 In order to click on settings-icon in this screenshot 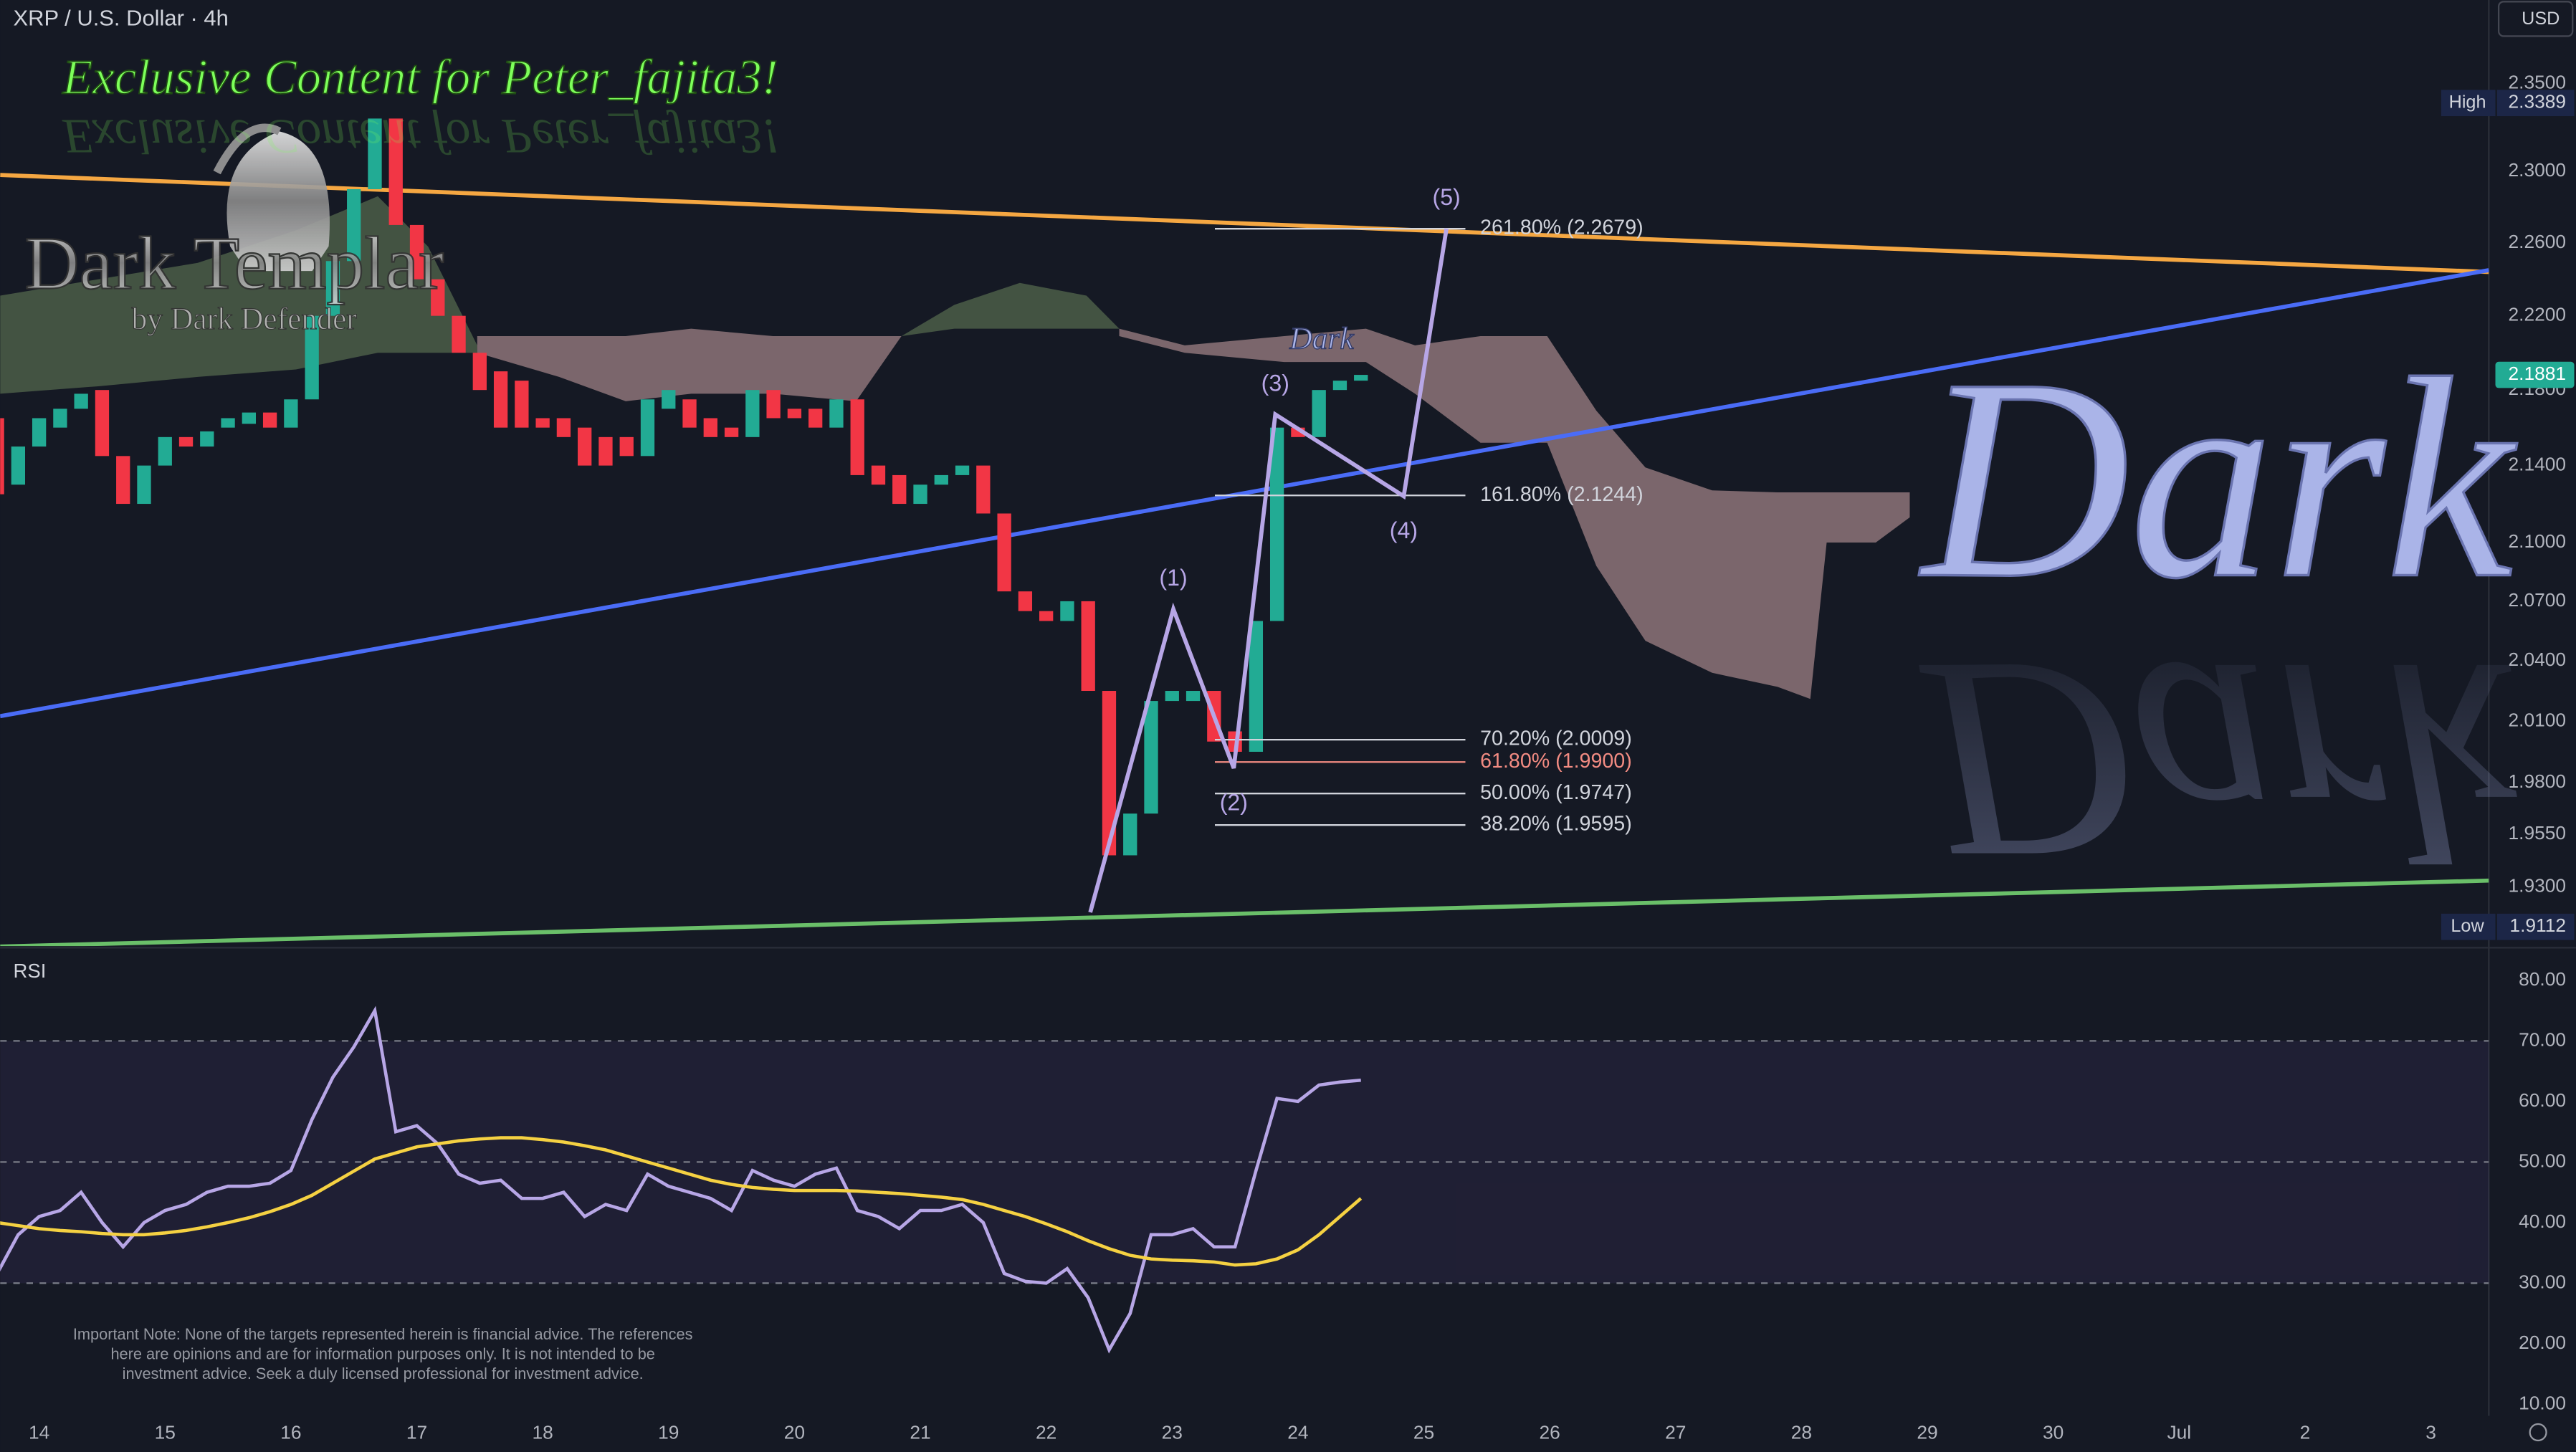, I will do `click(2538, 1432)`.